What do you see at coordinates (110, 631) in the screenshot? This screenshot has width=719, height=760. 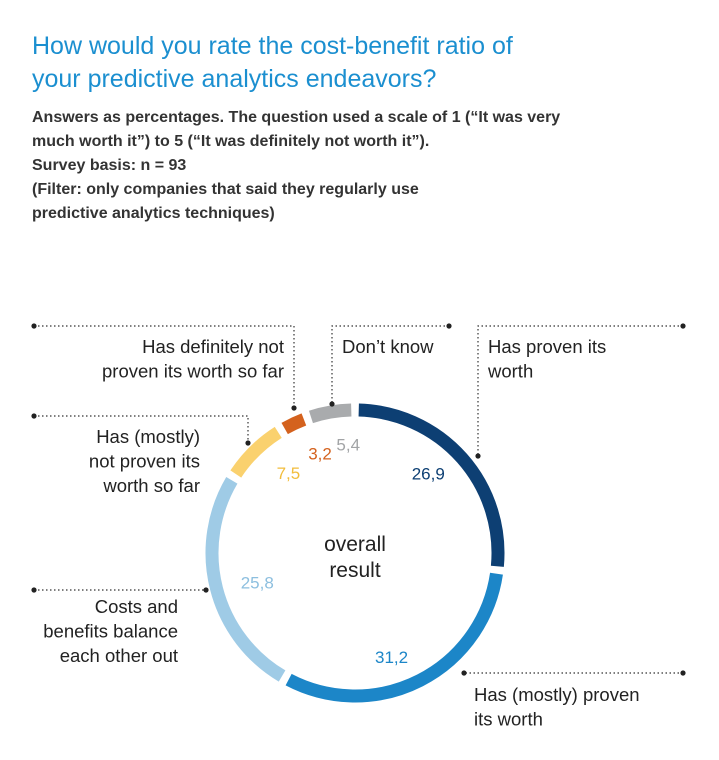 I see `category-label-2-line-2: benefits balance` at bounding box center [110, 631].